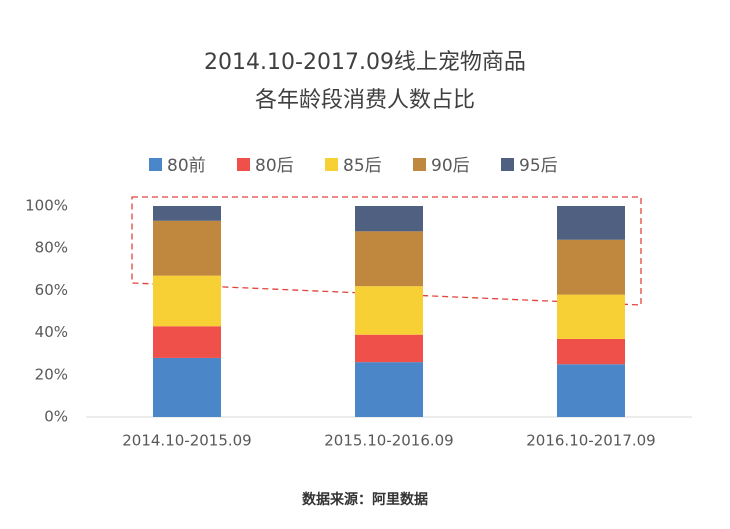  What do you see at coordinates (56, 417) in the screenshot?
I see `y-tick-label: 0%` at bounding box center [56, 417].